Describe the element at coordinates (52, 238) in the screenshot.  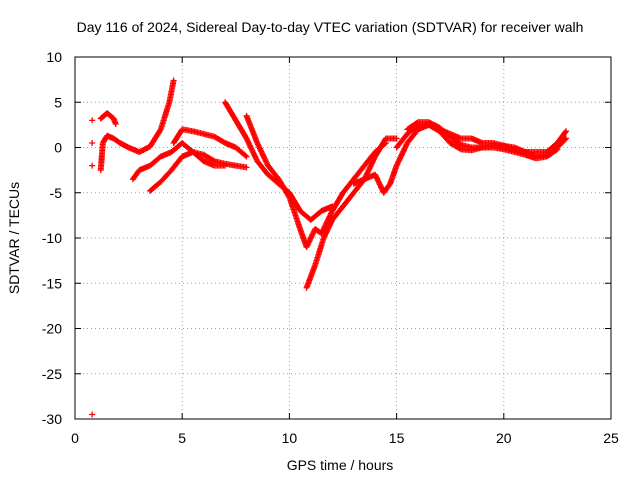
I see `y-tick-label: -10` at that location.